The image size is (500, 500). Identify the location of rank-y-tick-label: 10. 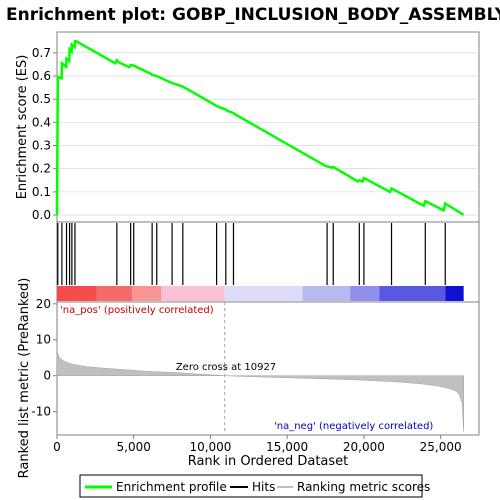
(43, 340).